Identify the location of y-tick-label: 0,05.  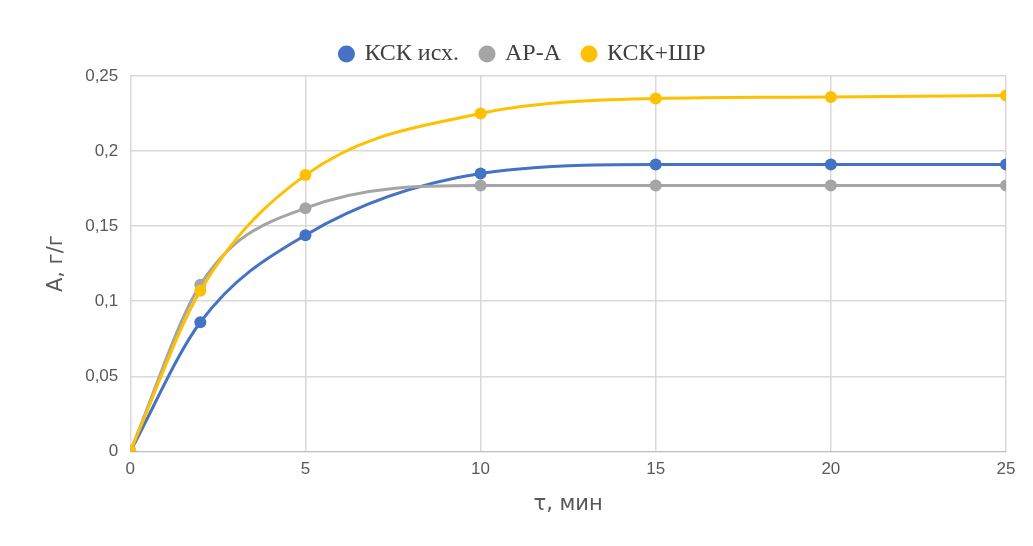
(102, 376).